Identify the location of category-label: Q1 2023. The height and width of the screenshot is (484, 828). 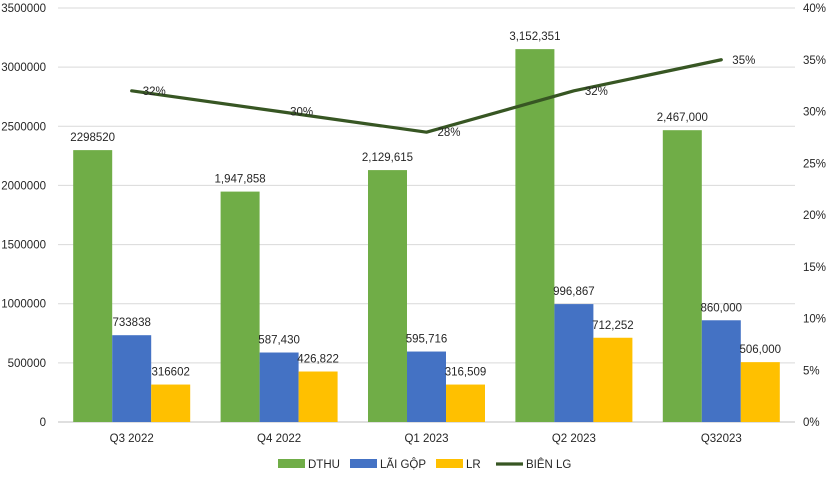
(426, 439).